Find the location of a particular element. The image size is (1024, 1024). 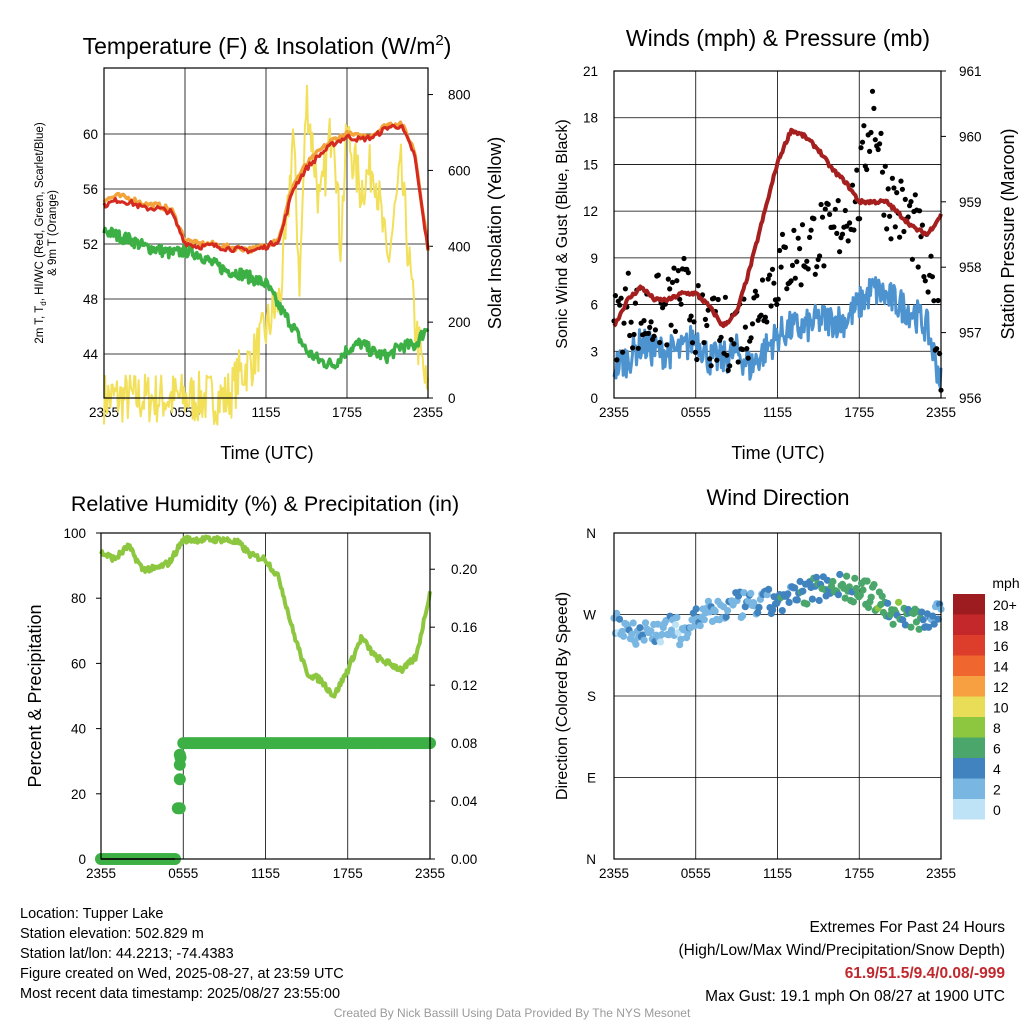

y-axis-label: Percent & Precipitation is located at coordinates (35, 695).